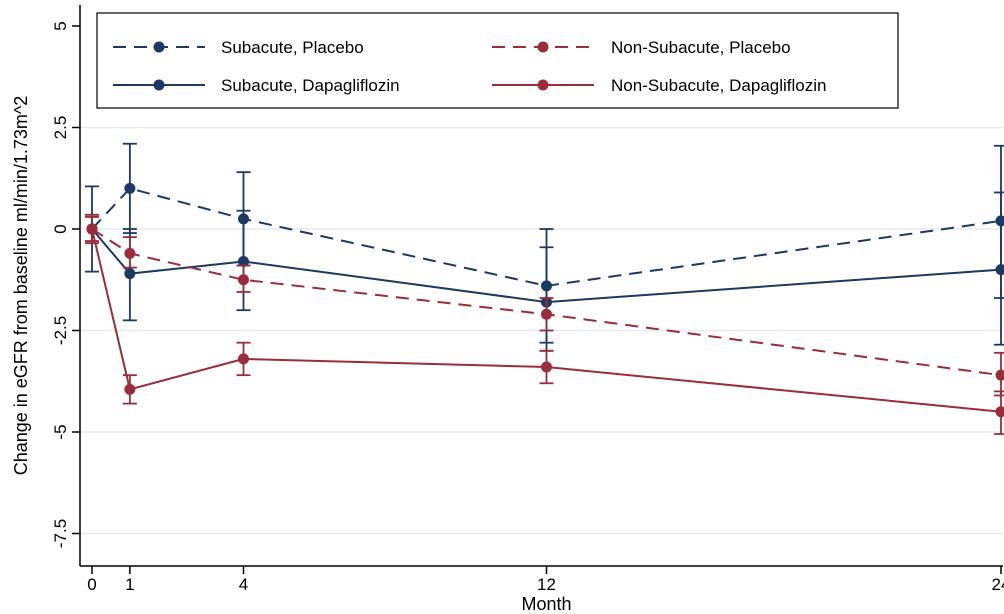  What do you see at coordinates (60, 25) in the screenshot?
I see `y-tick-label: 5` at bounding box center [60, 25].